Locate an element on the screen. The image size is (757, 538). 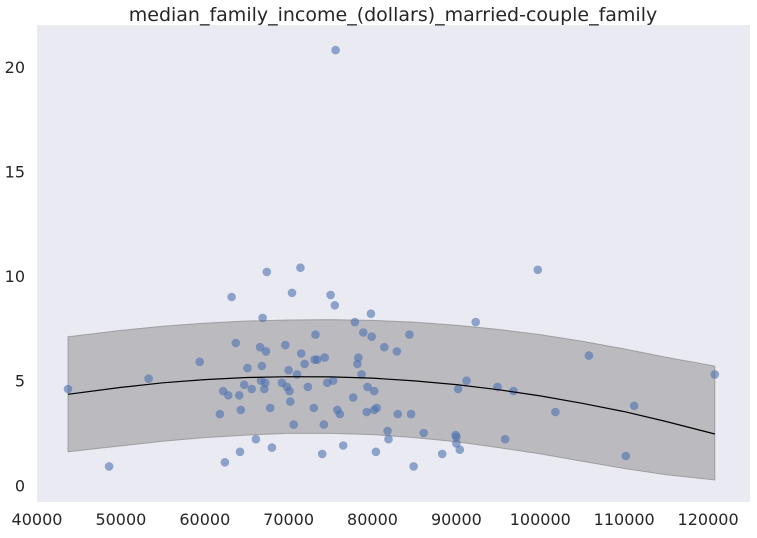
y-tick-label: 15 is located at coordinates (15, 171).